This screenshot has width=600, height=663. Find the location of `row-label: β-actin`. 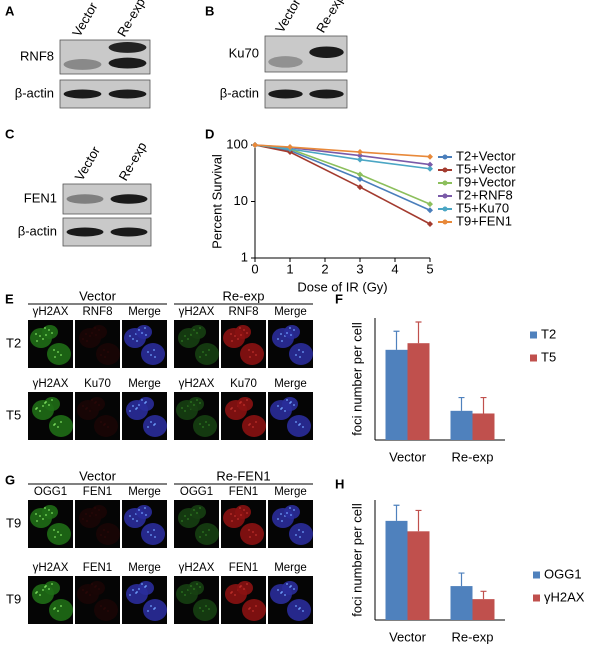

row-label: β-actin is located at coordinates (37, 230).